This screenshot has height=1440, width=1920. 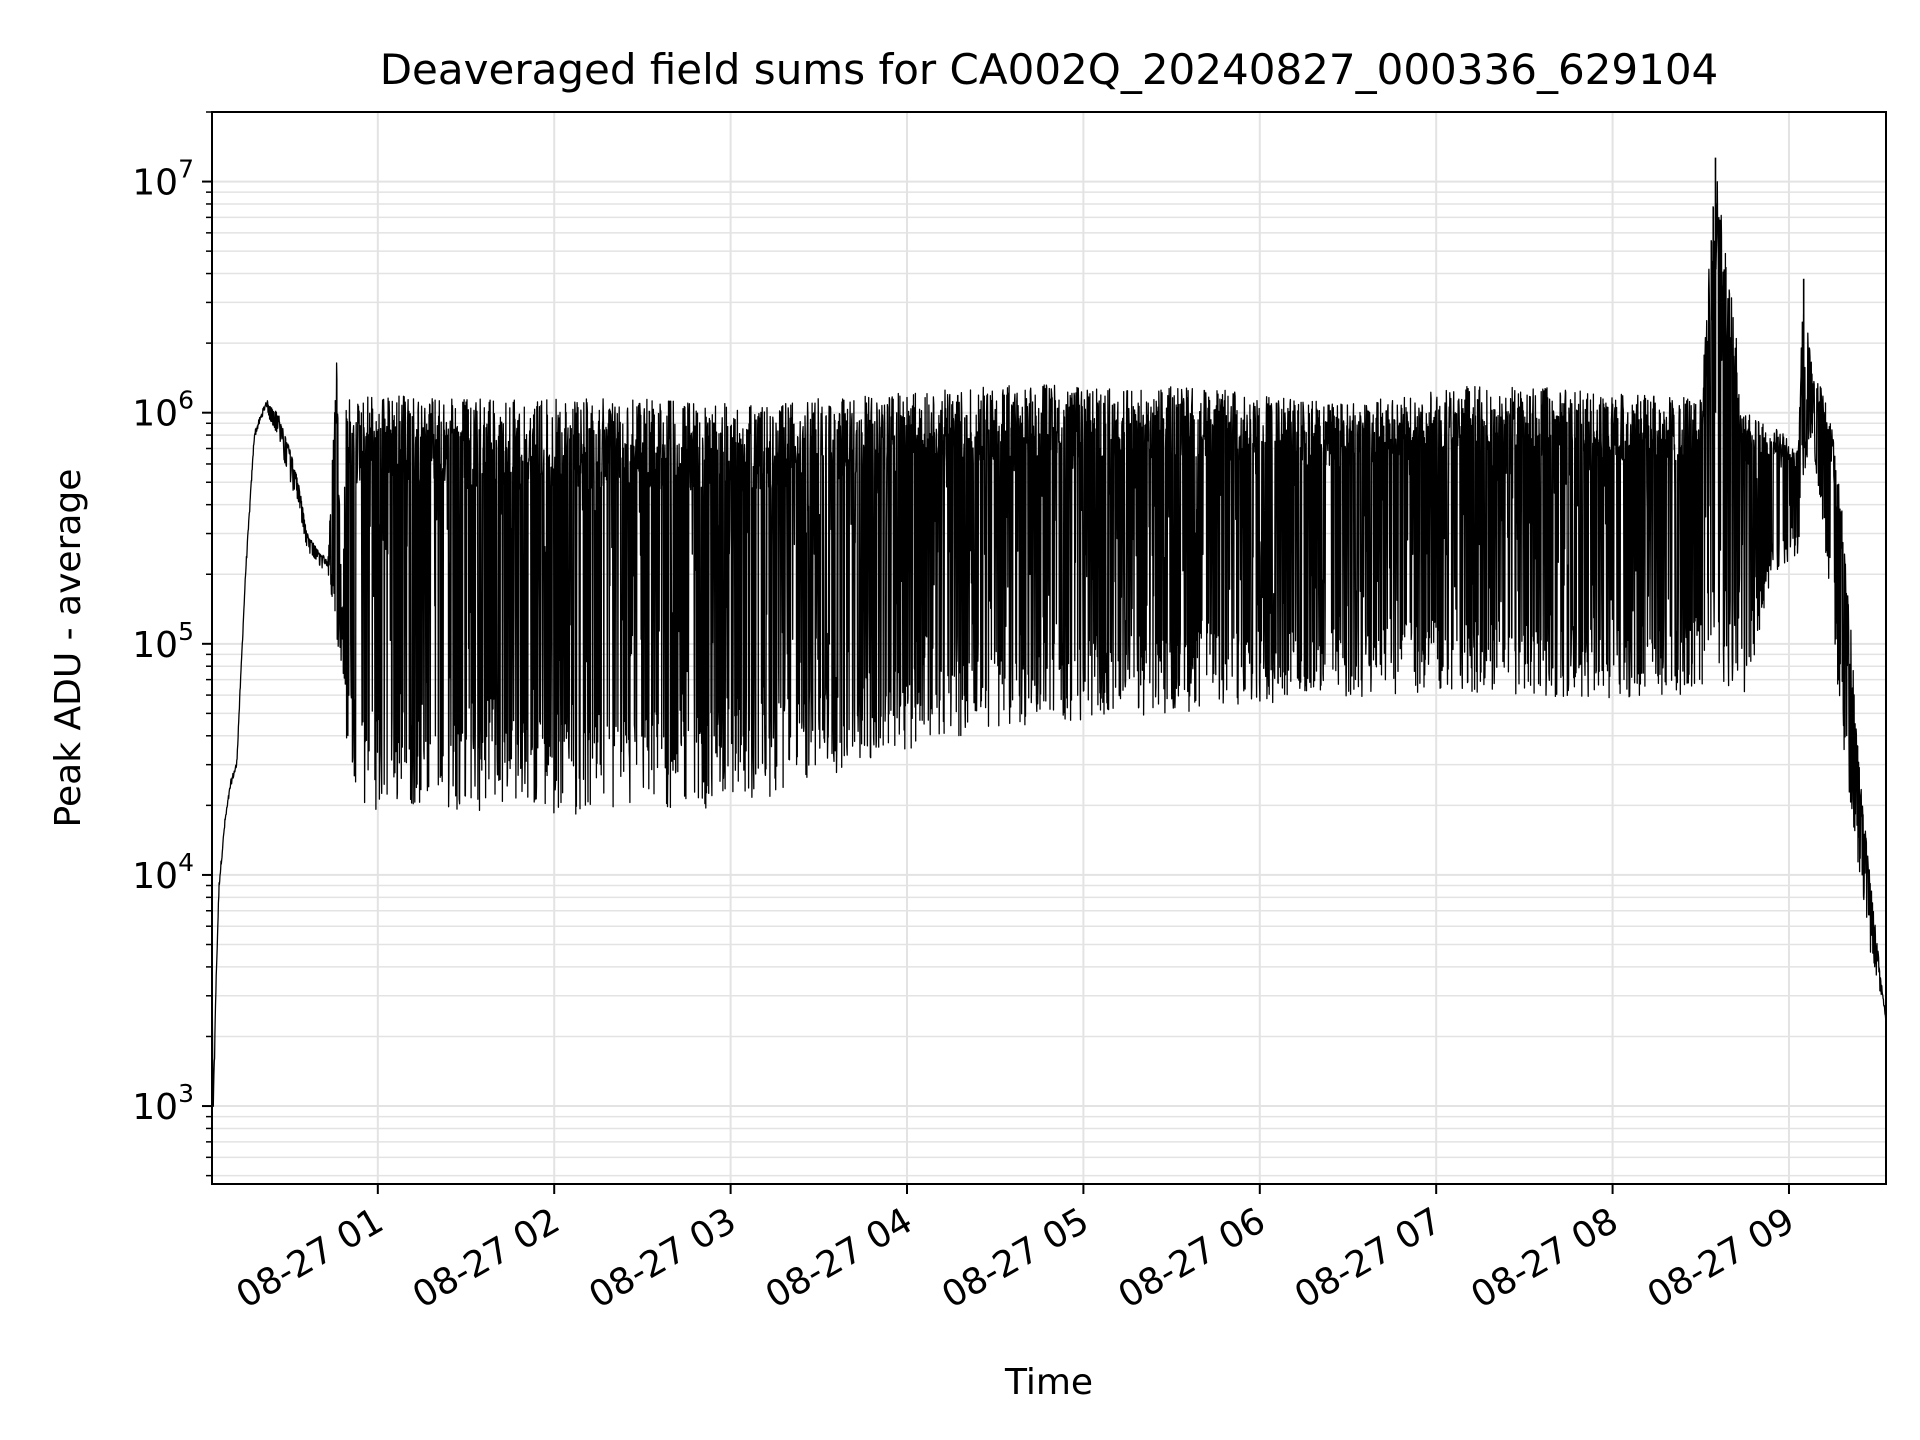 What do you see at coordinates (186, 400) in the screenshot?
I see `y-tick-exponent: 6` at bounding box center [186, 400].